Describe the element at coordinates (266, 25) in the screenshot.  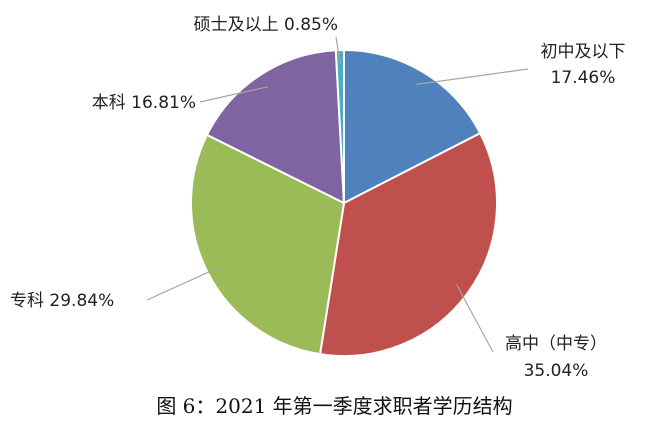
I see `slice-label: 硕士及以上 0.85%` at that location.